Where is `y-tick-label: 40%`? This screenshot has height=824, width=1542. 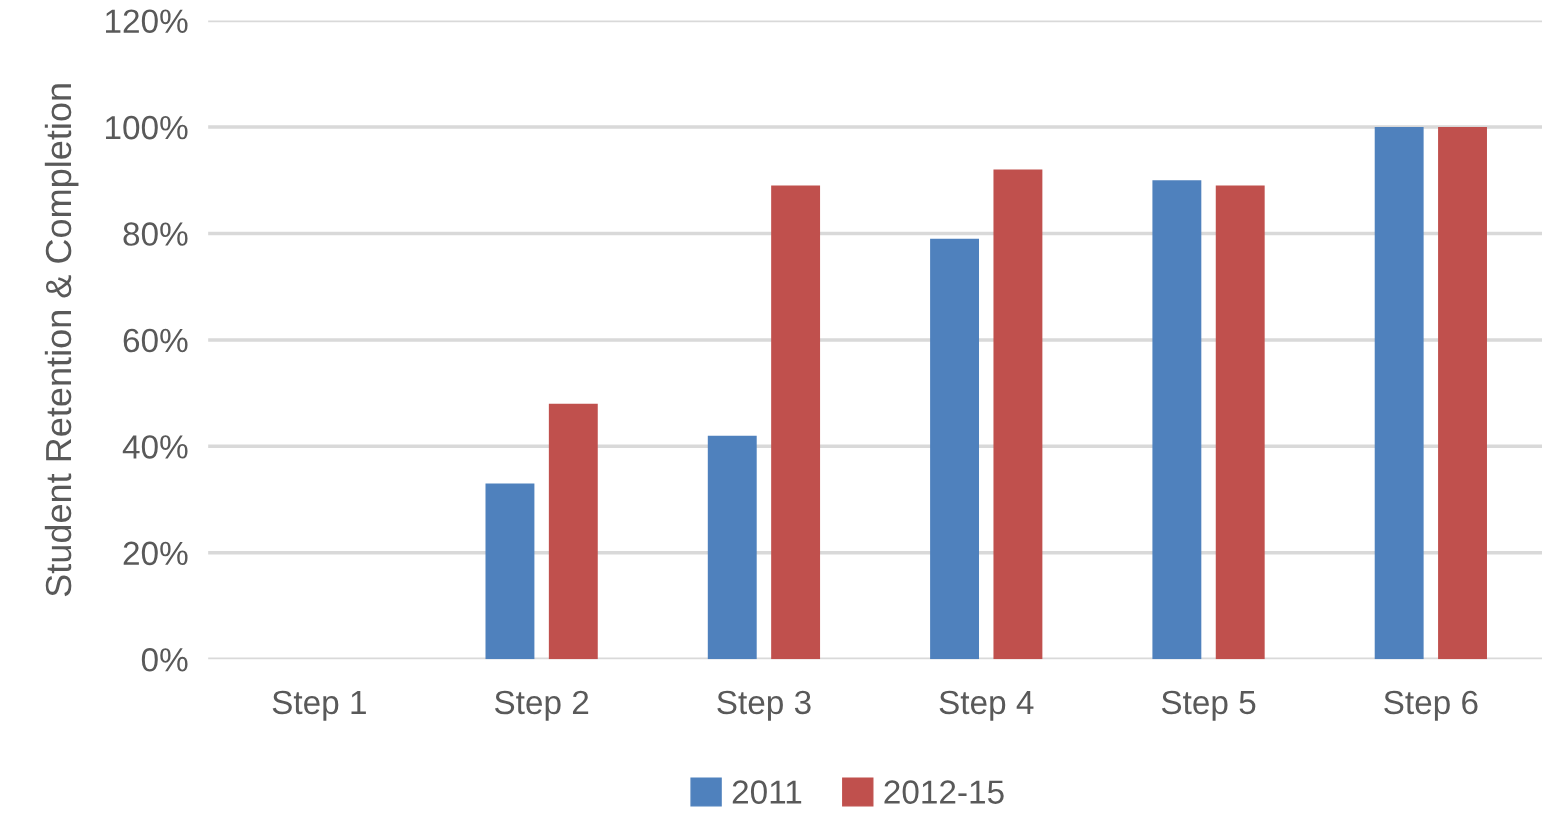 y-tick-label: 40% is located at coordinates (155, 447).